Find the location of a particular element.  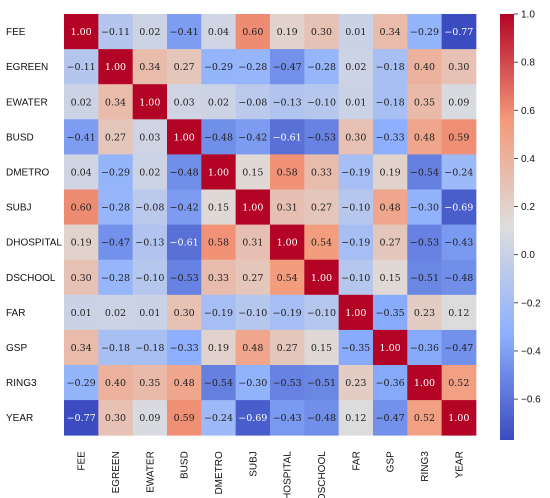

heatmap-cell-label-BUSD-DMETRO: −0.48 is located at coordinates (218, 137).